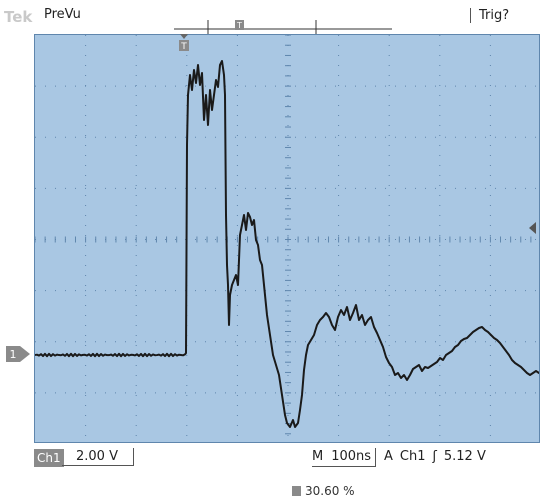 This screenshot has width=541, height=504. I want to click on trigger-position-marker-icon: T, so click(239, 25).